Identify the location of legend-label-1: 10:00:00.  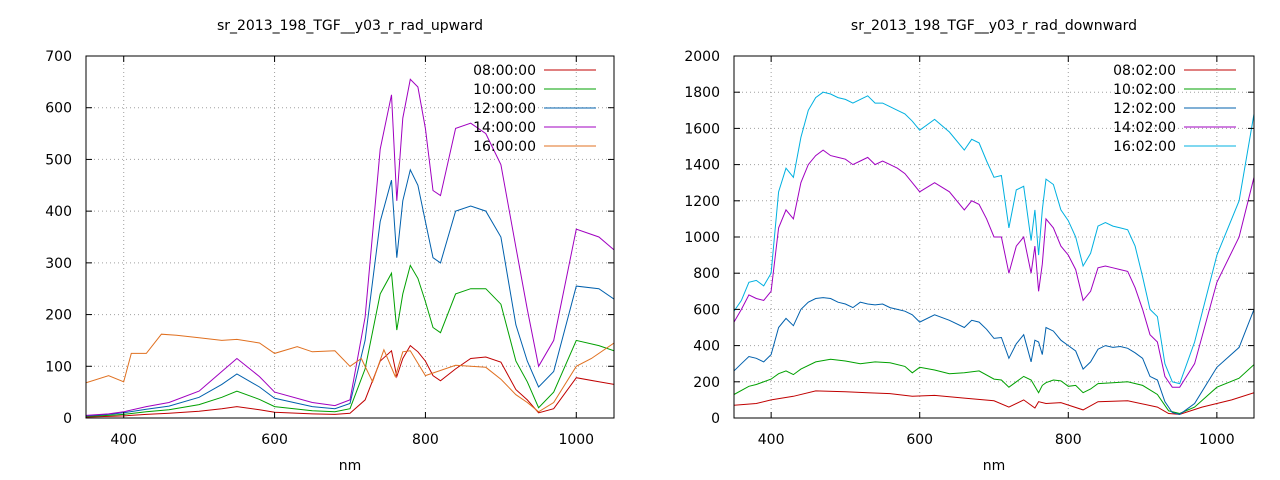
(504, 90).